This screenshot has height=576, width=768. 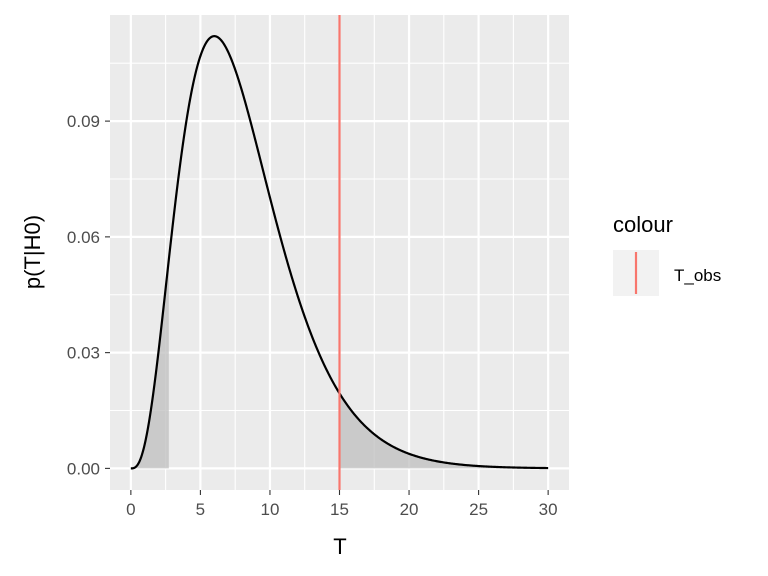 I want to click on legend-title: colour, so click(x=643, y=224).